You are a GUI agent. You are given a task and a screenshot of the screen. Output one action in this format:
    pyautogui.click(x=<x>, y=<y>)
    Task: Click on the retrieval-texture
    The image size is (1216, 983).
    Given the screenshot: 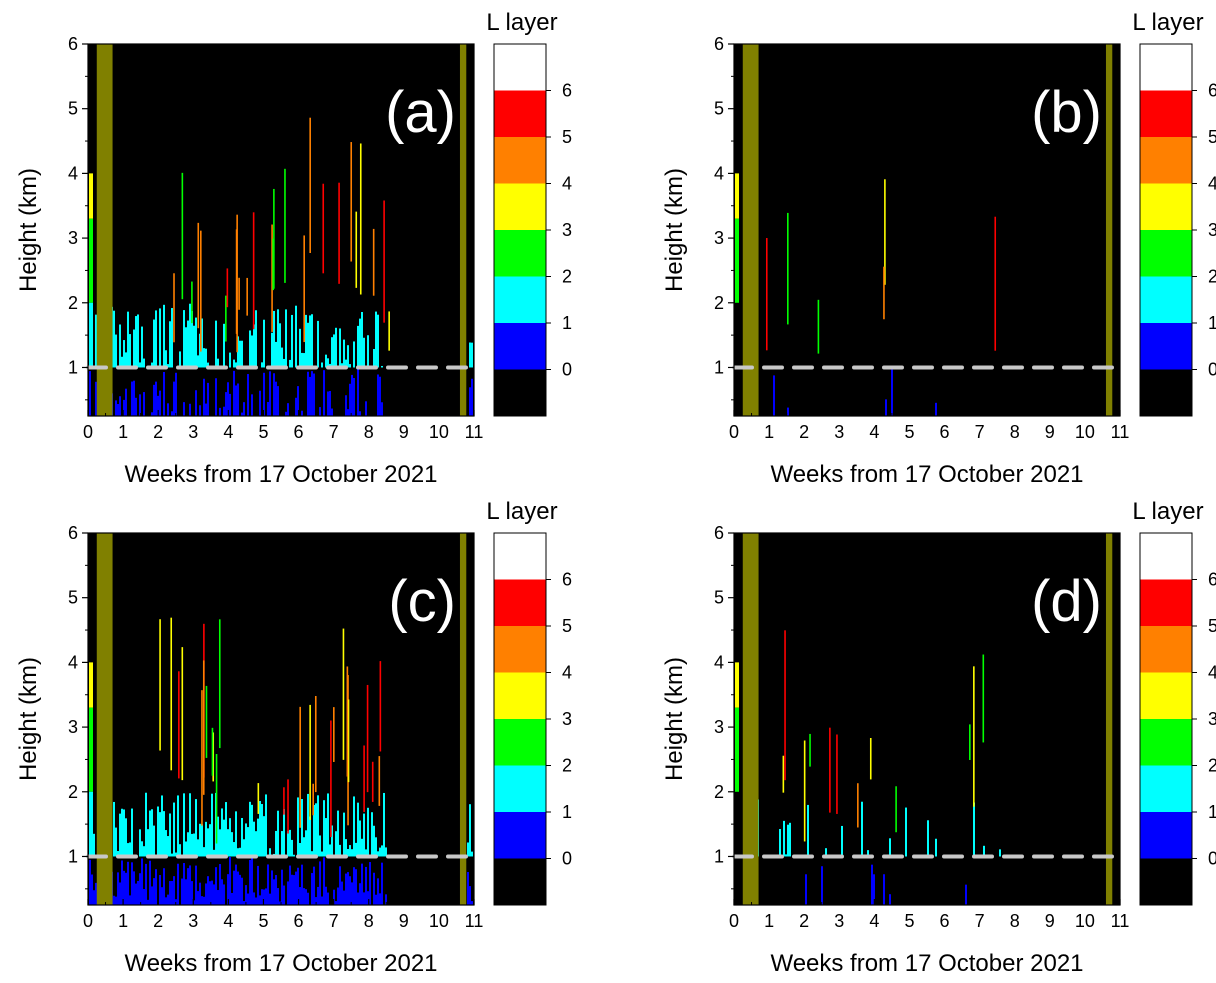 What is the action you would take?
    pyautogui.click(x=866, y=294)
    